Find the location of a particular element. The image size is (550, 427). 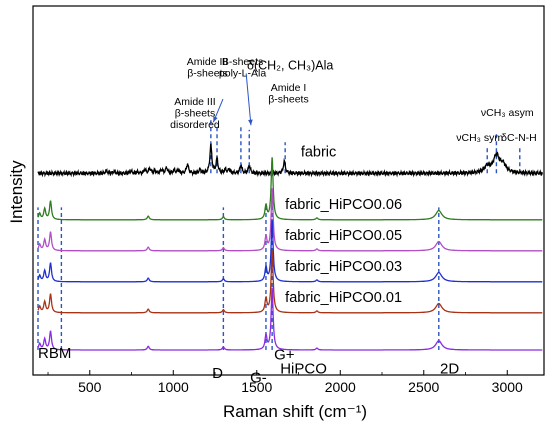

band-label: RBM is located at coordinates (54, 353).